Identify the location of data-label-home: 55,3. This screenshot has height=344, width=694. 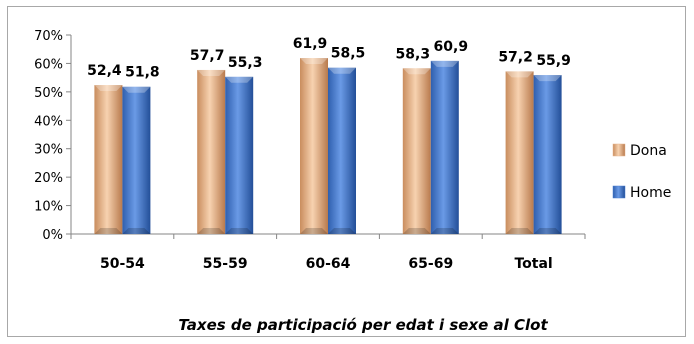
(245, 63).